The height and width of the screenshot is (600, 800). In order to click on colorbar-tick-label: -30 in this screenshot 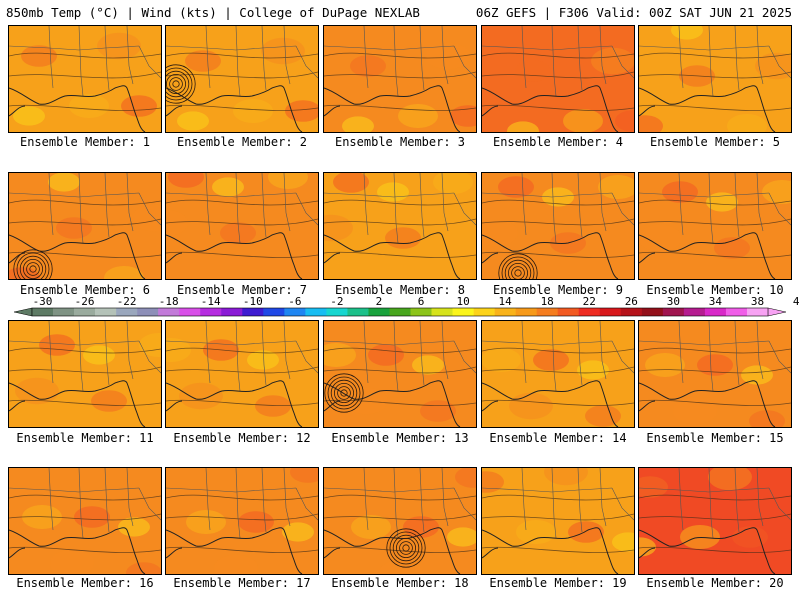, I will do `click(43, 302)`.